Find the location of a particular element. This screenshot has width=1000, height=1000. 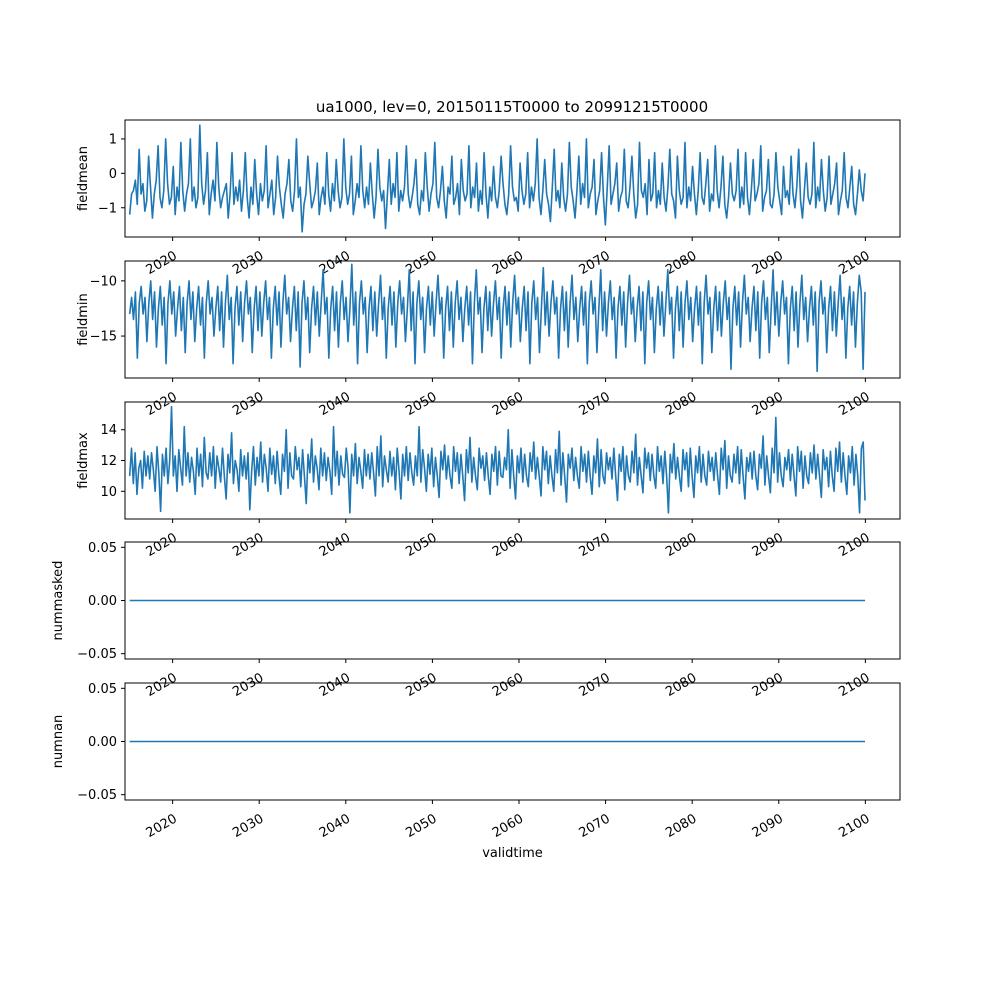

panel-3-x-tick-label-9: 2100 is located at coordinates (854, 545).